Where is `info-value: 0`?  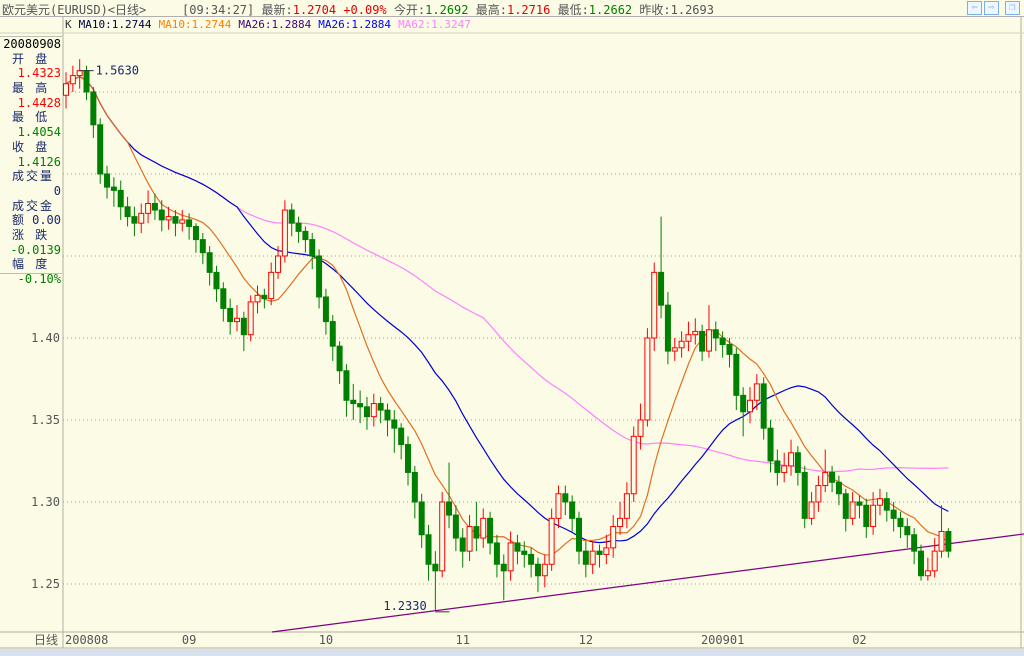
info-value: 0 is located at coordinates (57, 190).